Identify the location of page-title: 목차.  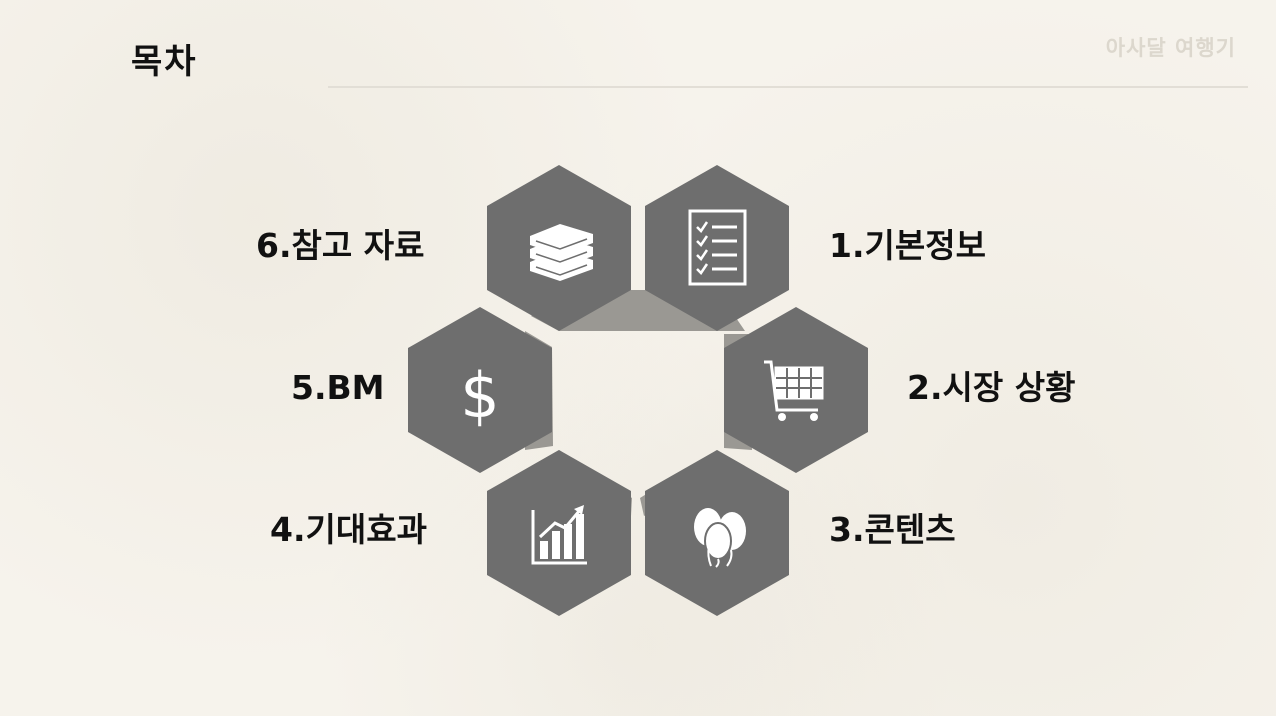
(164, 62).